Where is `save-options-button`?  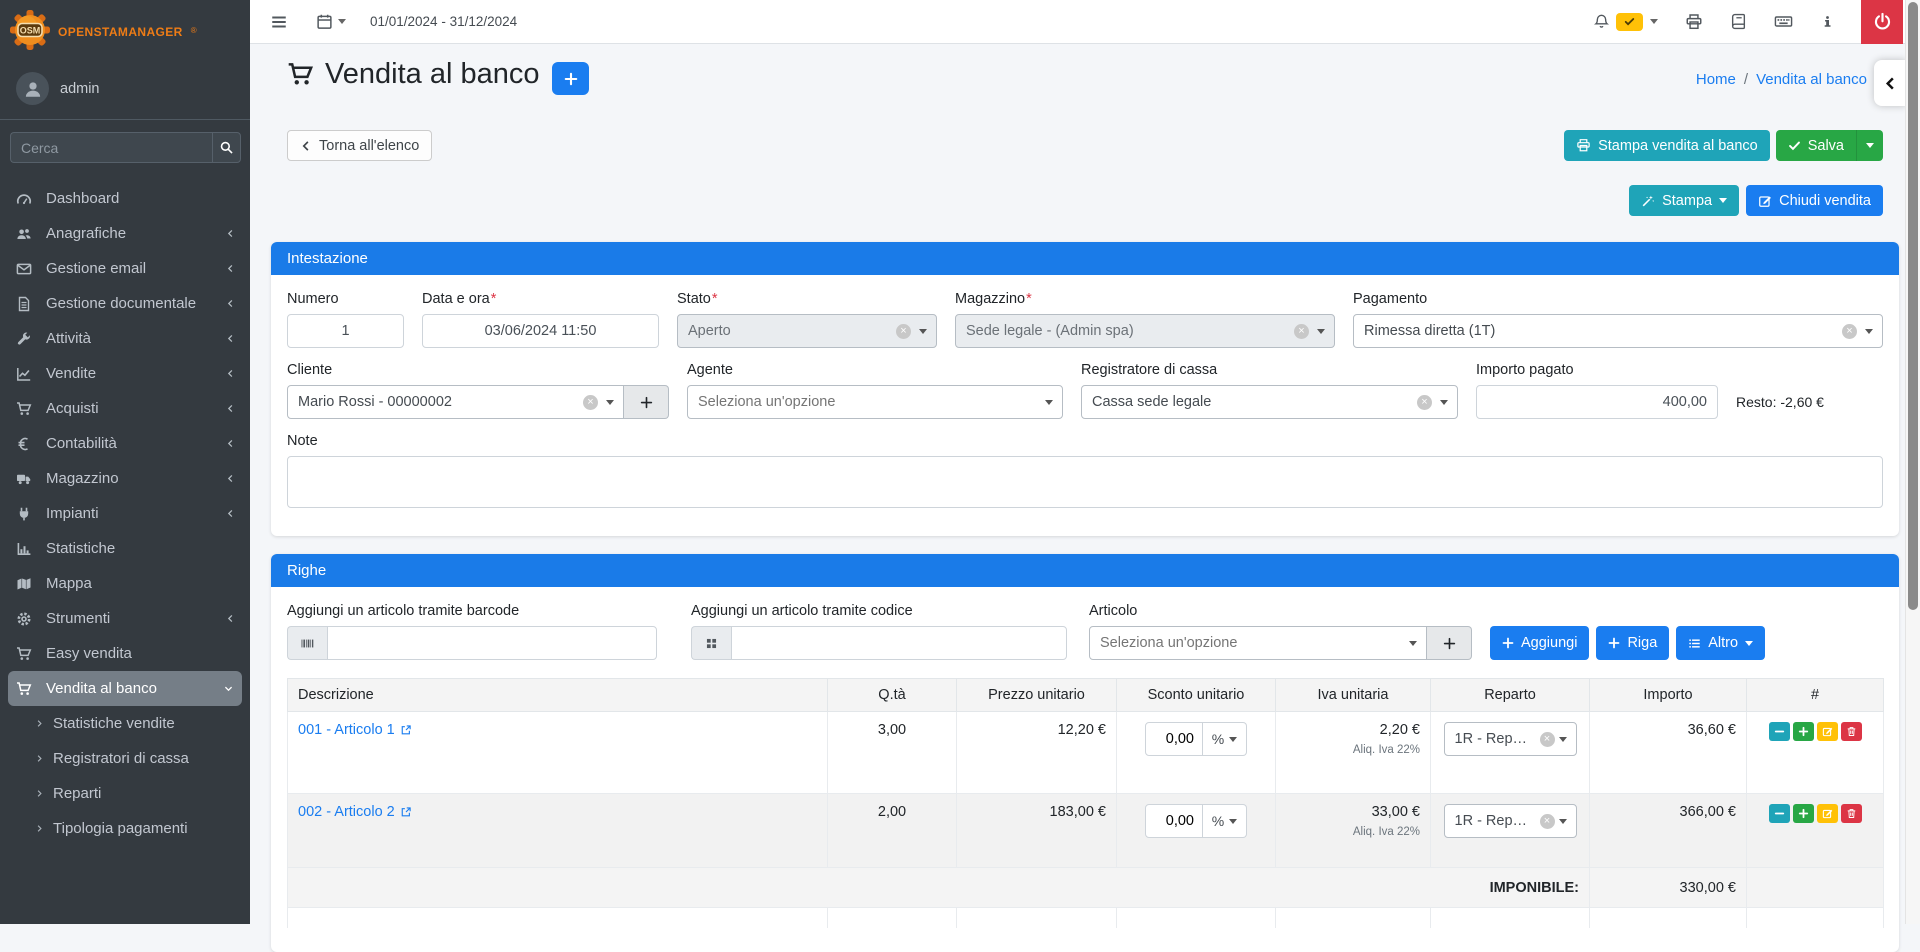
save-options-button is located at coordinates (1869, 145).